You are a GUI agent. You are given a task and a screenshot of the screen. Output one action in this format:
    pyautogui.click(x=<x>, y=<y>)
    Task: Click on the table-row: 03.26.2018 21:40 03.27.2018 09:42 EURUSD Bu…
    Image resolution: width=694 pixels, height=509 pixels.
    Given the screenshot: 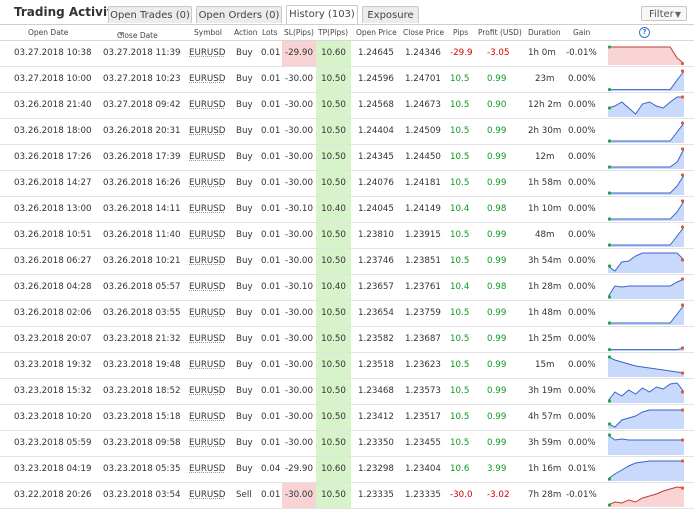 What is the action you would take?
    pyautogui.click(x=347, y=106)
    